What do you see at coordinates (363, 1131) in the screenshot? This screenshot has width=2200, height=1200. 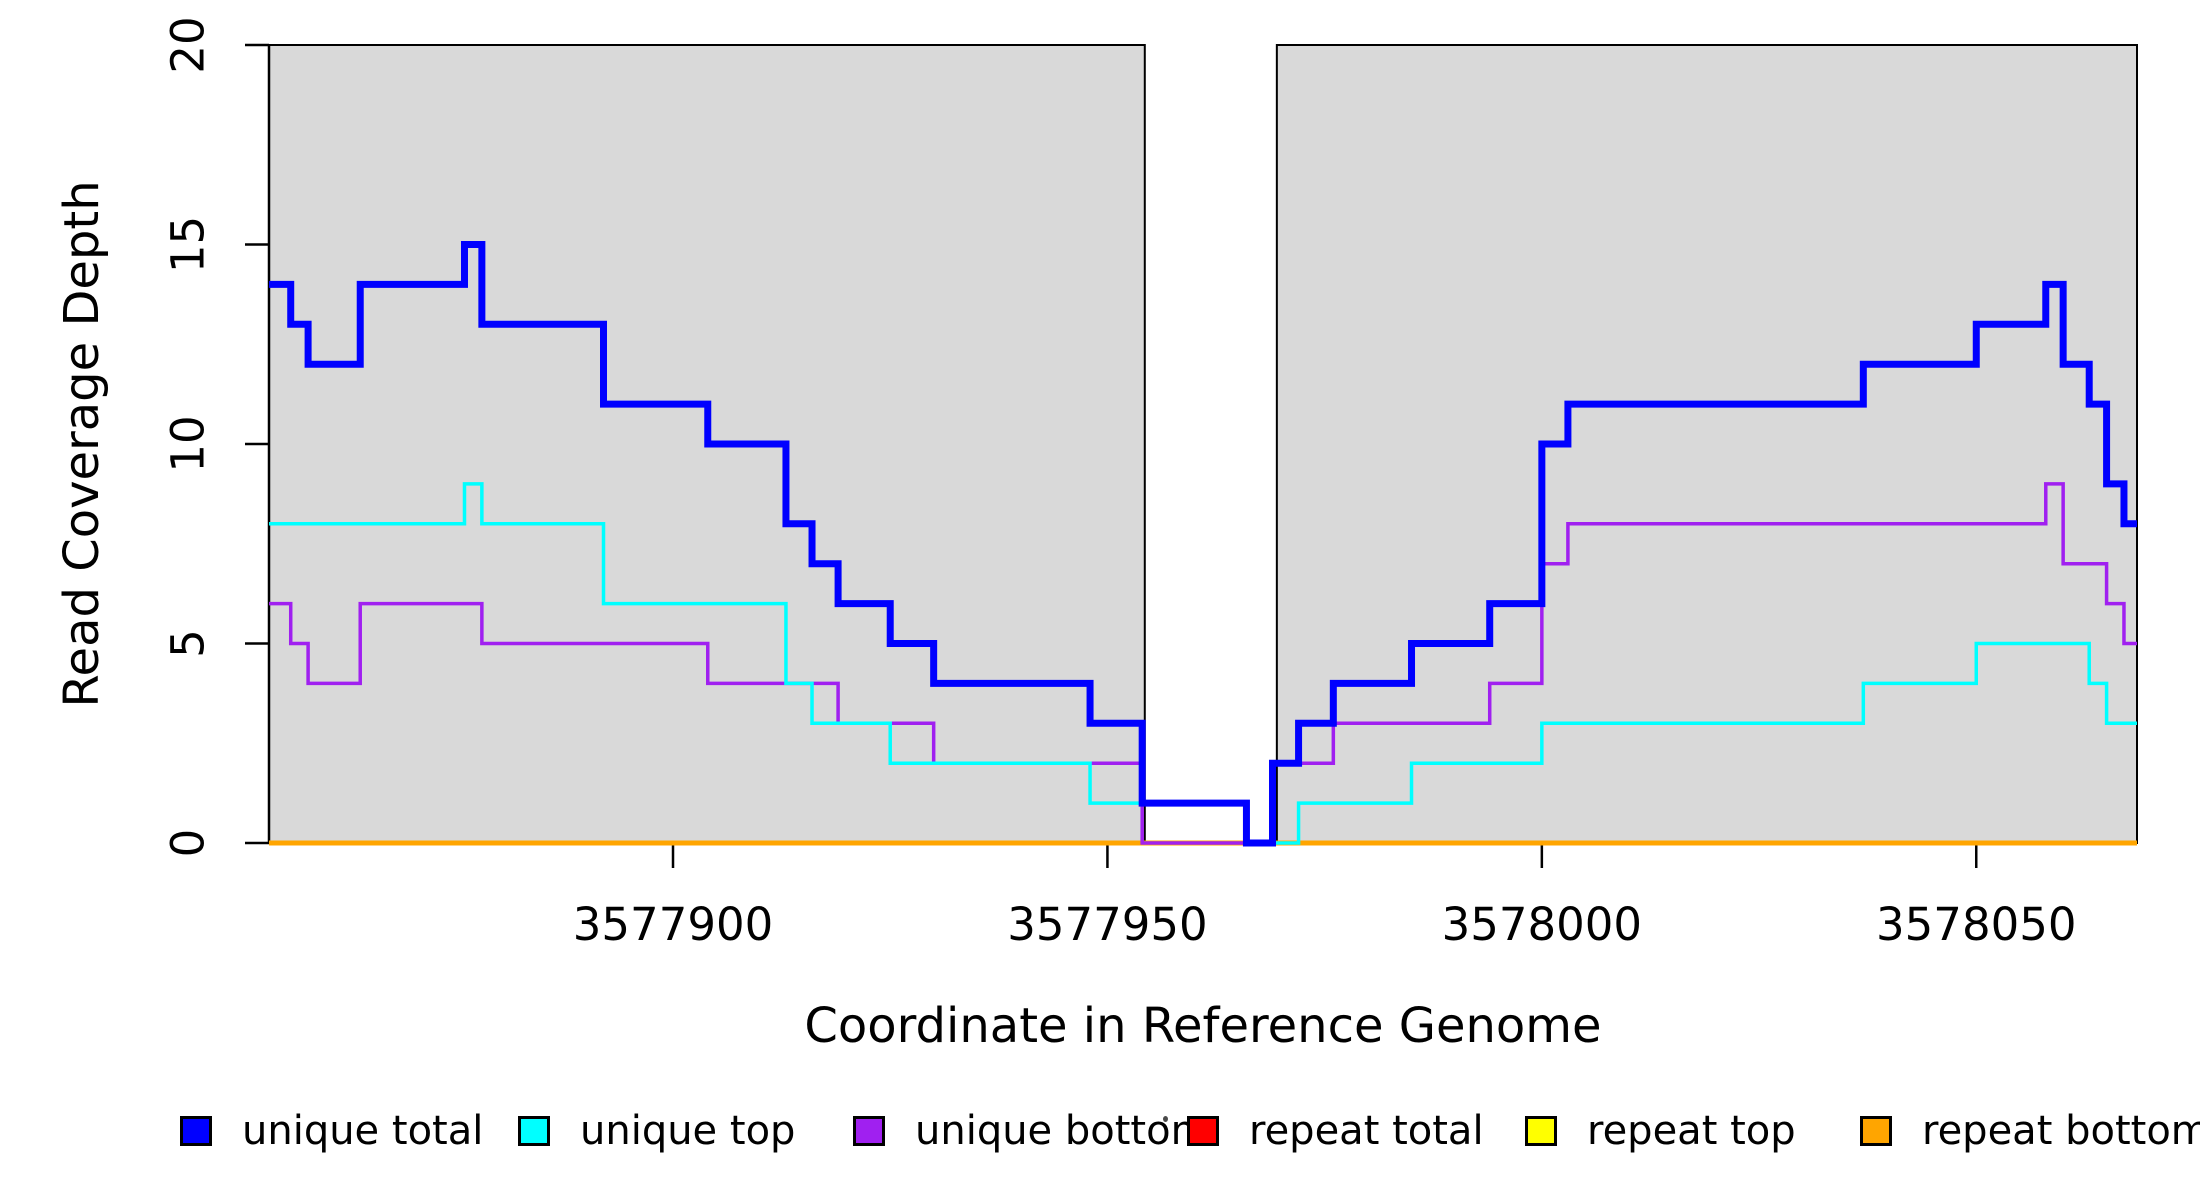 I see `legend-label-unique-total: unique total` at bounding box center [363, 1131].